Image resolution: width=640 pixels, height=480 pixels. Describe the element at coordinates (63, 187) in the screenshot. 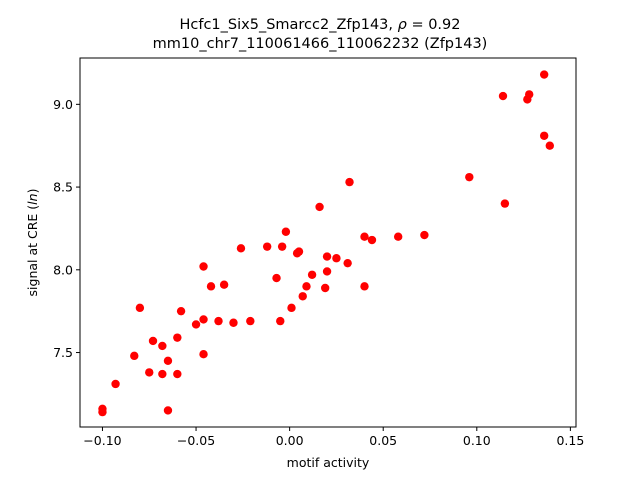

I see `y-tick-label: 8.5` at that location.